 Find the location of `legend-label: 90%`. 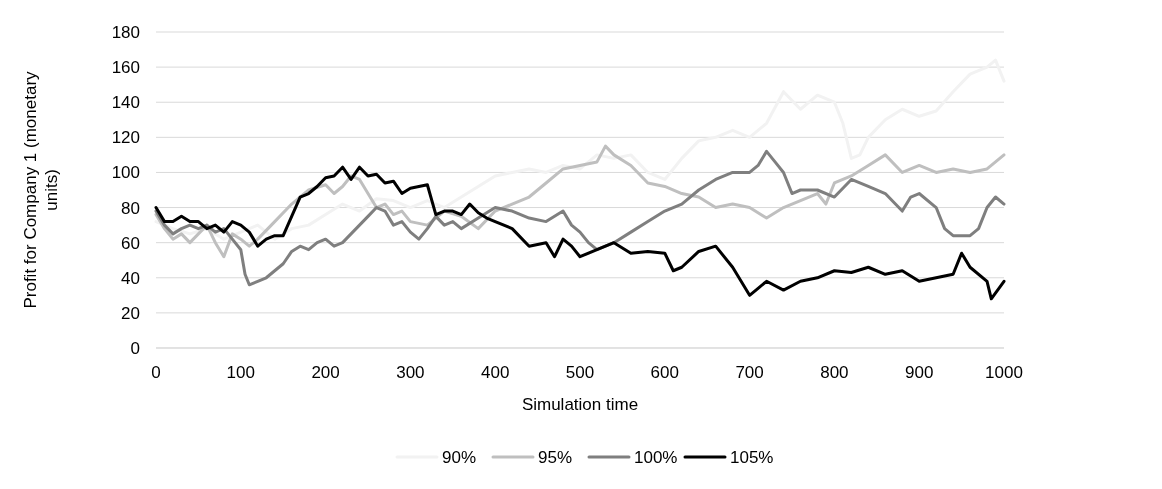

legend-label: 90% is located at coordinates (459, 457).